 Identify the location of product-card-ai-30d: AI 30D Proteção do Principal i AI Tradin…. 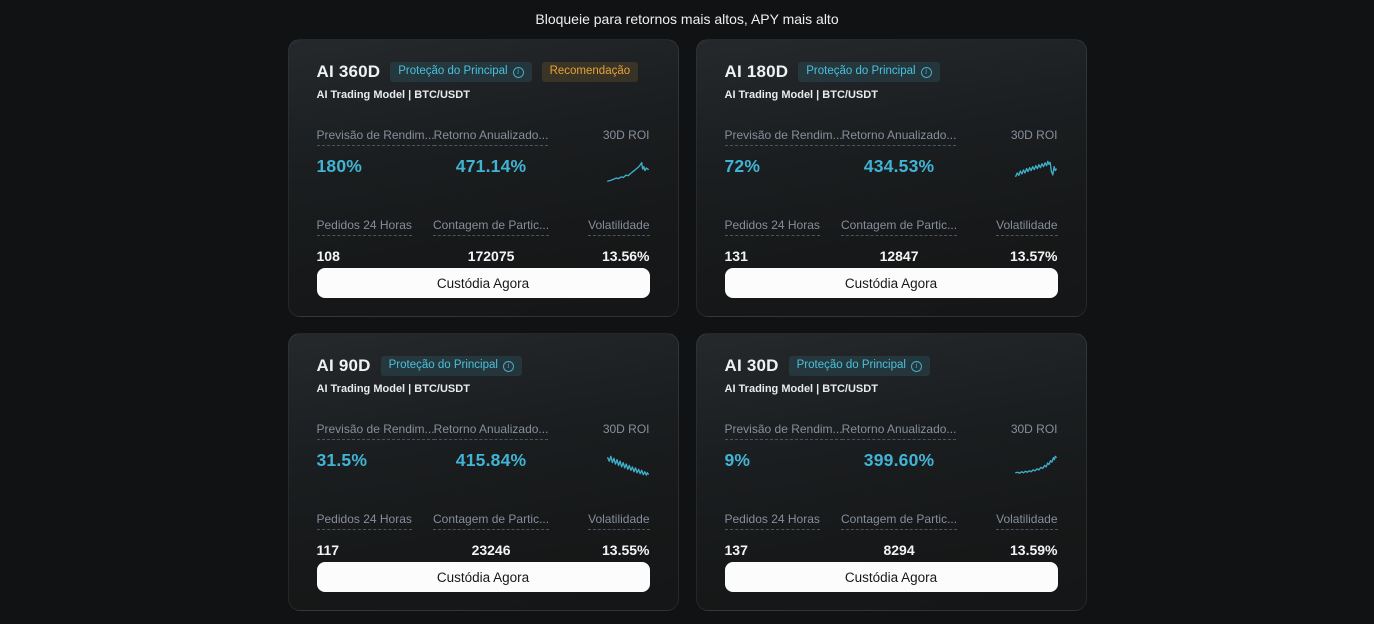
(891, 472).